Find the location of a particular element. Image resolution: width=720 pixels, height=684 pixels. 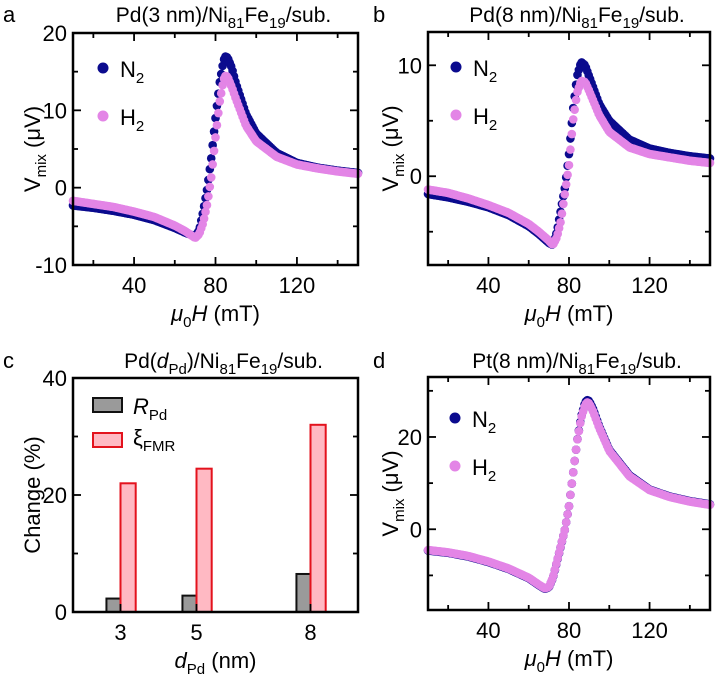

panel-title: Pd(8 nm)/Ni81Fe19/sub. is located at coordinates (576, 18).